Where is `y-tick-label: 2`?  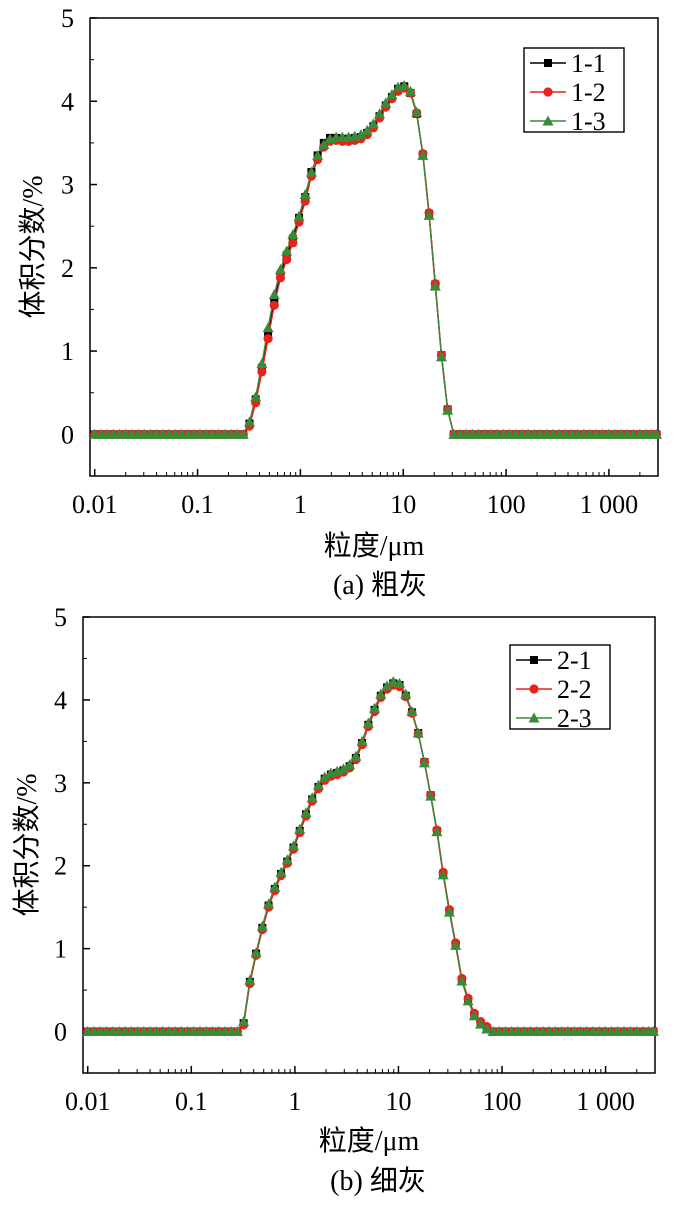 y-tick-label: 2 is located at coordinates (60, 866).